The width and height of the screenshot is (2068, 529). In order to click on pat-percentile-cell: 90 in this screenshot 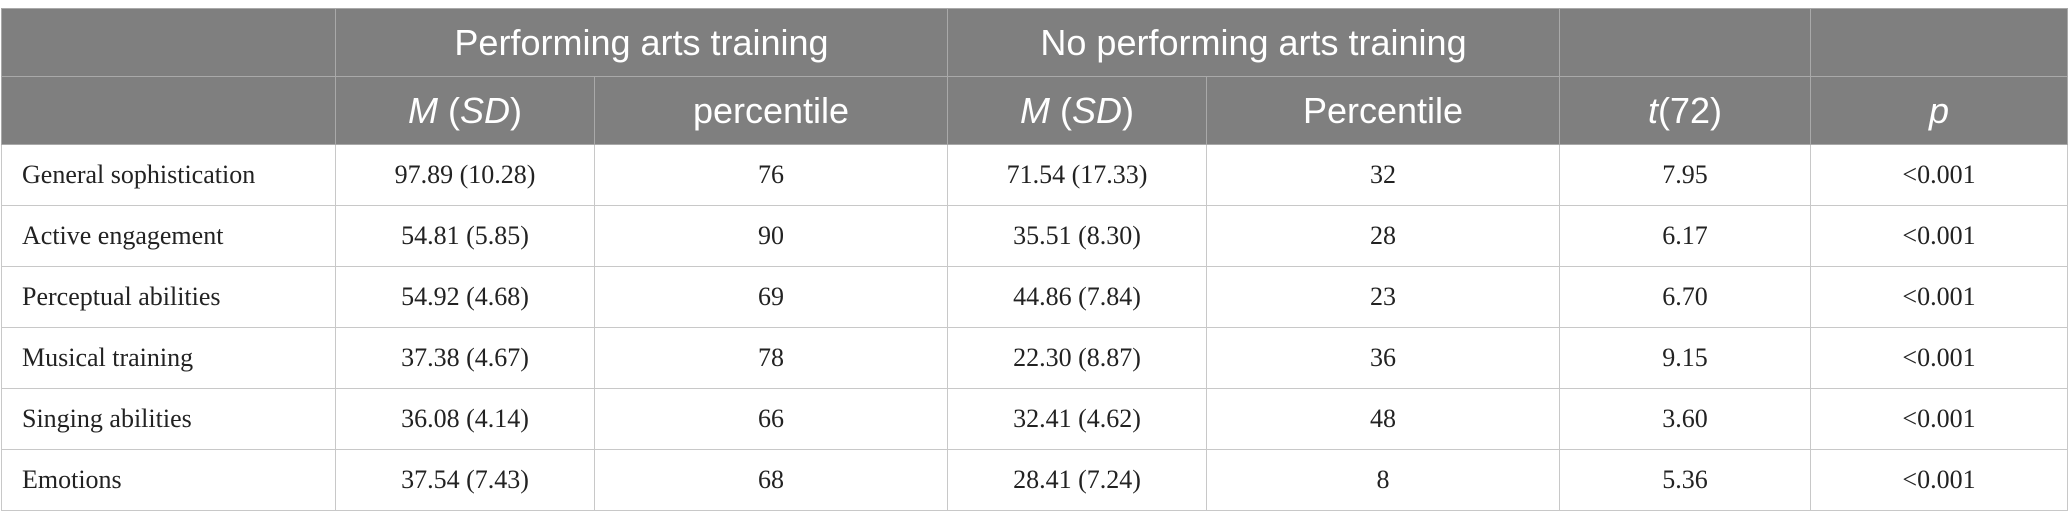, I will do `click(771, 236)`.